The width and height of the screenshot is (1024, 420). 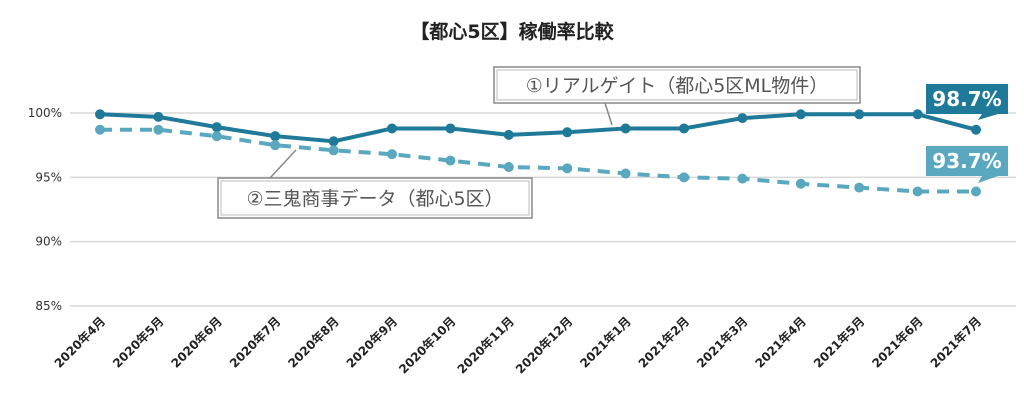 What do you see at coordinates (45, 113) in the screenshot?
I see `y-tick-label: 100%` at bounding box center [45, 113].